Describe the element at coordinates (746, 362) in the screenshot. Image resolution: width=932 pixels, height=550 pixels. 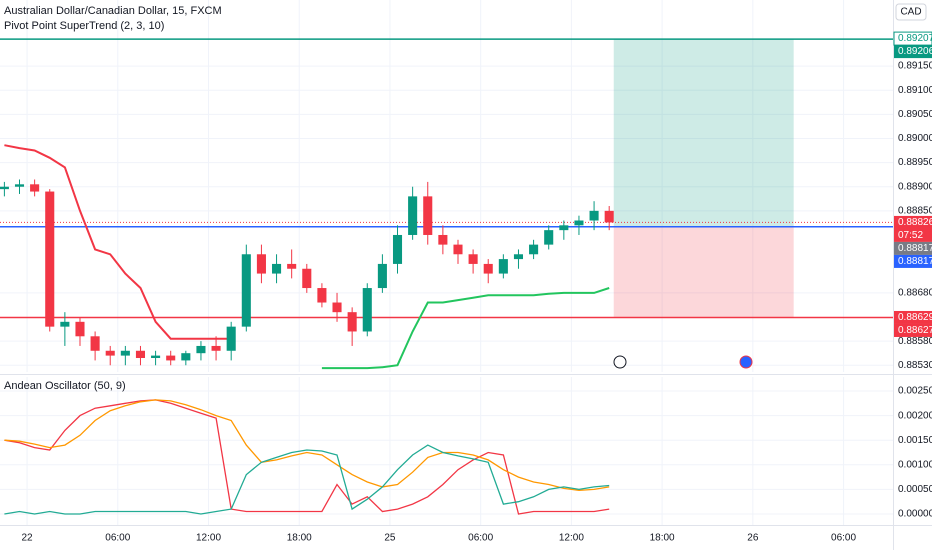
I see `flag-icon` at that location.